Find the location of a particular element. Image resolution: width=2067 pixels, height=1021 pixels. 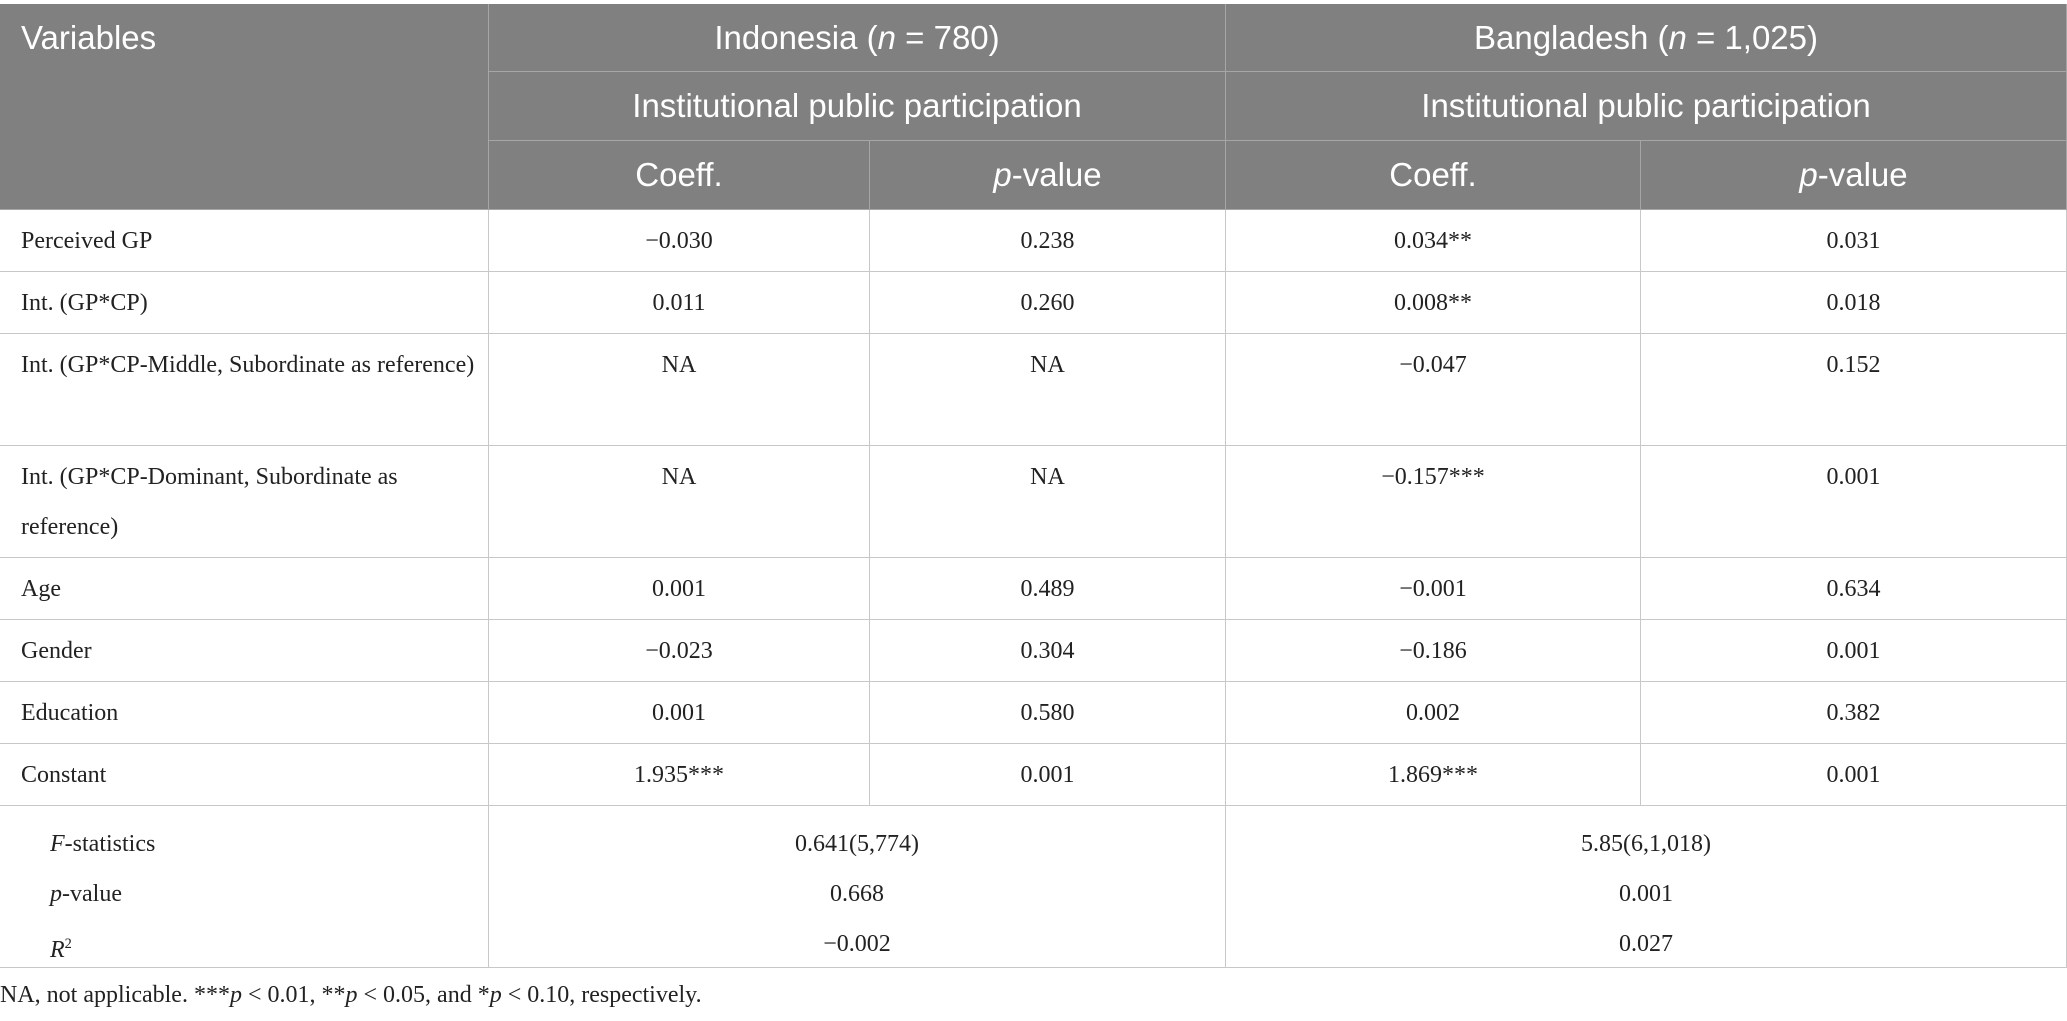

stats-labels: F-statistics p-value R2 is located at coordinates (244, 887).